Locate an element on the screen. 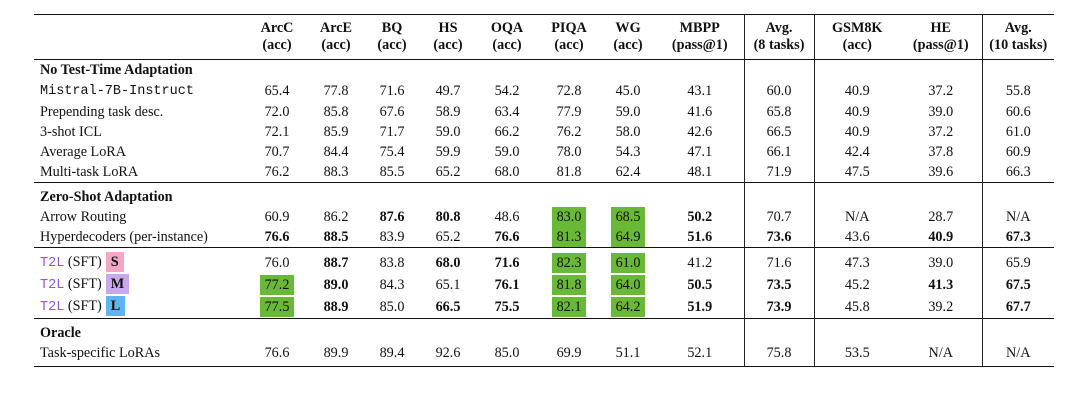 Image resolution: width=1080 pixels, height=411 pixels. value: 55.8 is located at coordinates (1018, 91).